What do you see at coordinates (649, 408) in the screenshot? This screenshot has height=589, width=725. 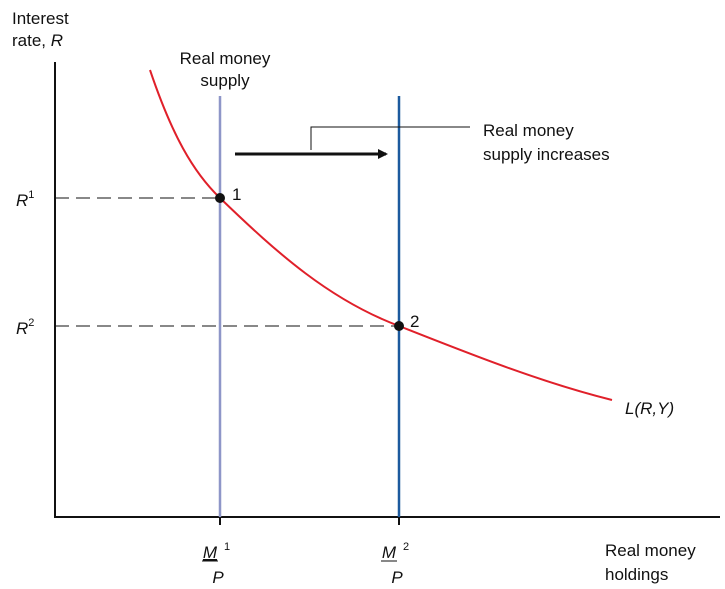 I see `demand-label: L(R,Y)` at bounding box center [649, 408].